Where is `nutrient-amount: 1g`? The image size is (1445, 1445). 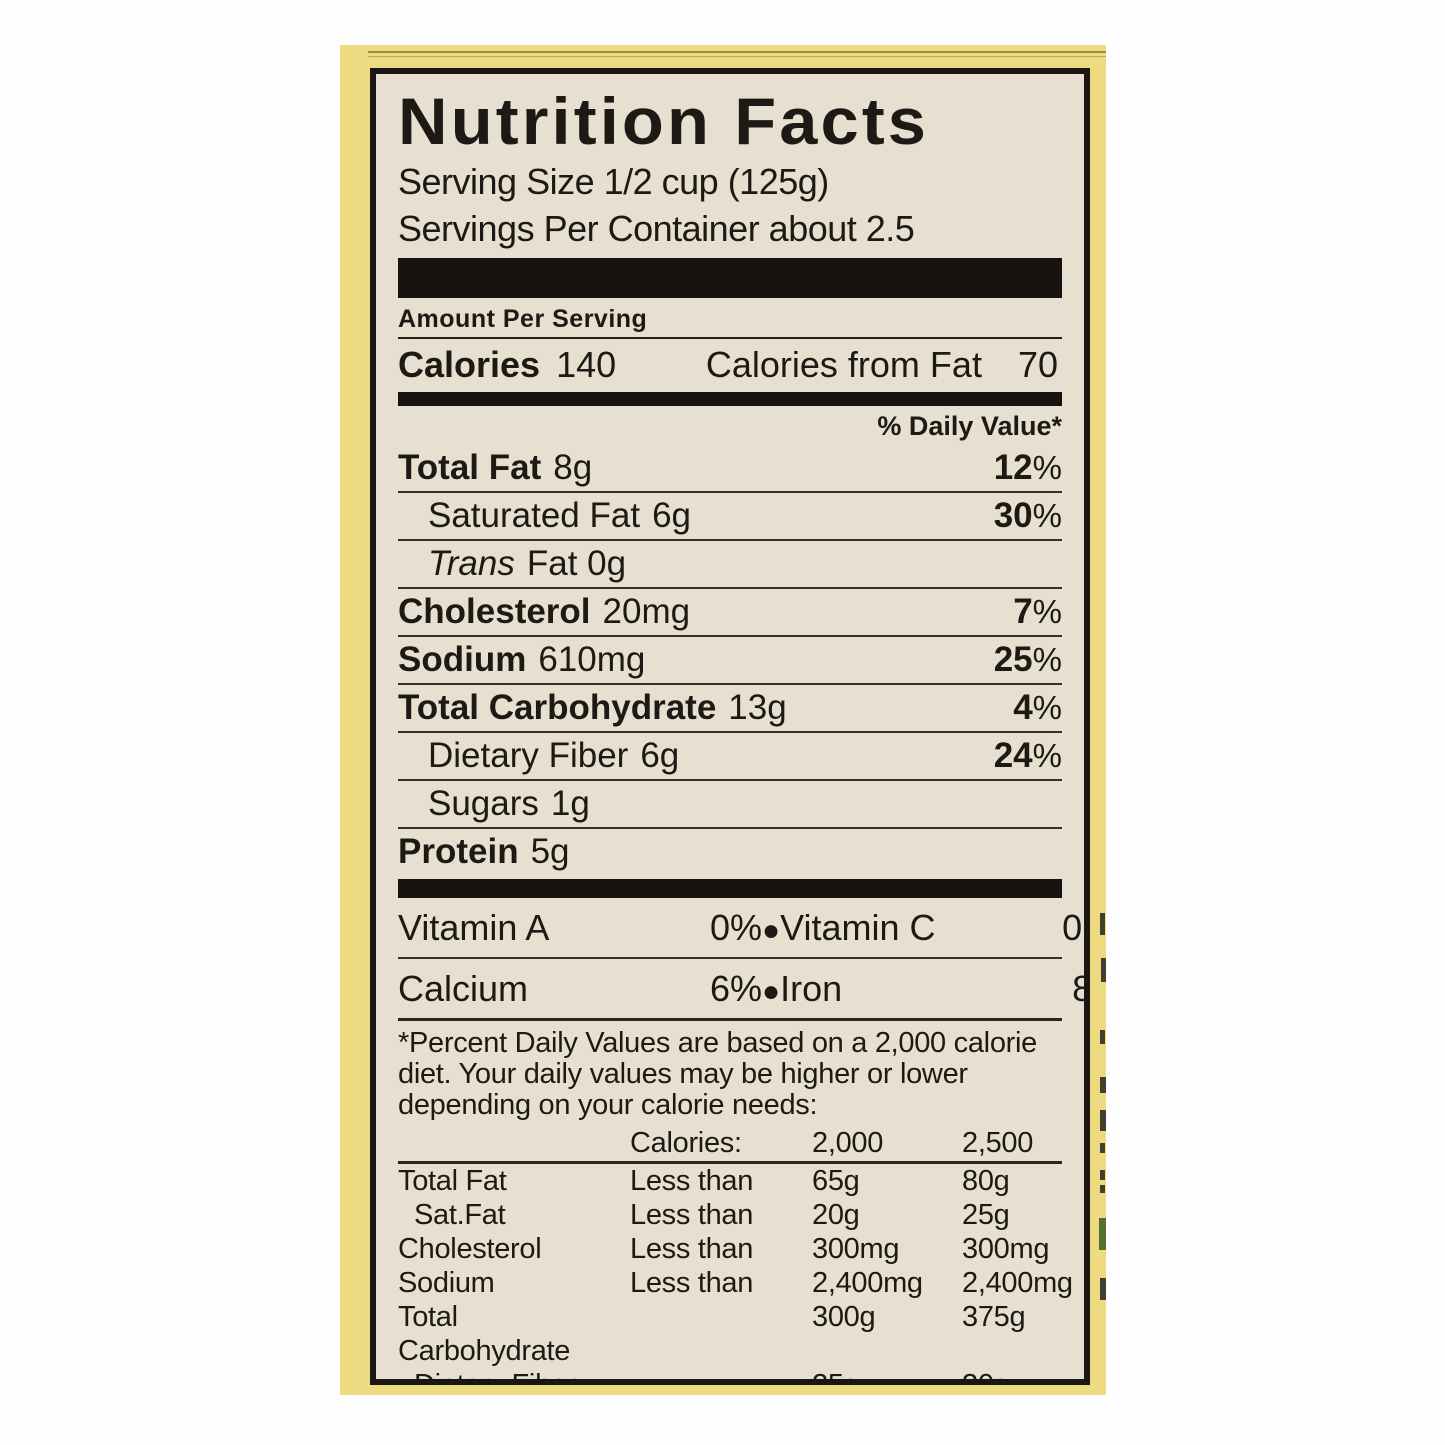 nutrient-amount: 1g is located at coordinates (570, 803).